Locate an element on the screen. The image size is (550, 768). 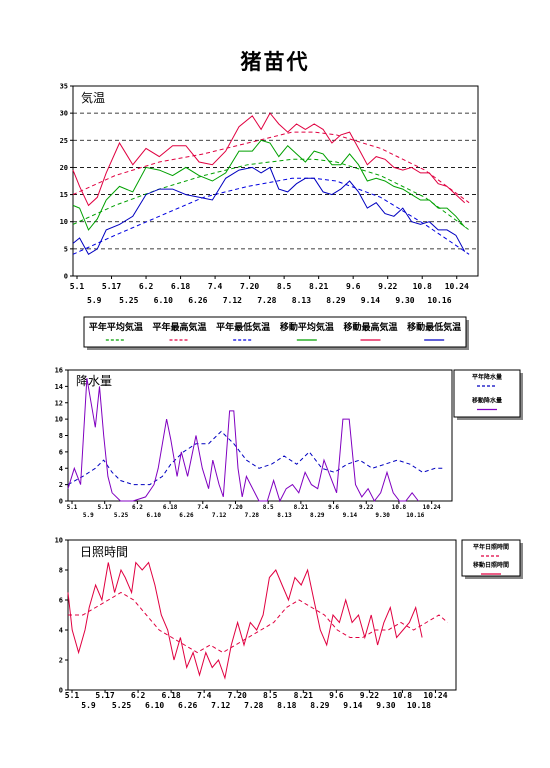
y-tick-label: 2 is located at coordinates (61, 661).